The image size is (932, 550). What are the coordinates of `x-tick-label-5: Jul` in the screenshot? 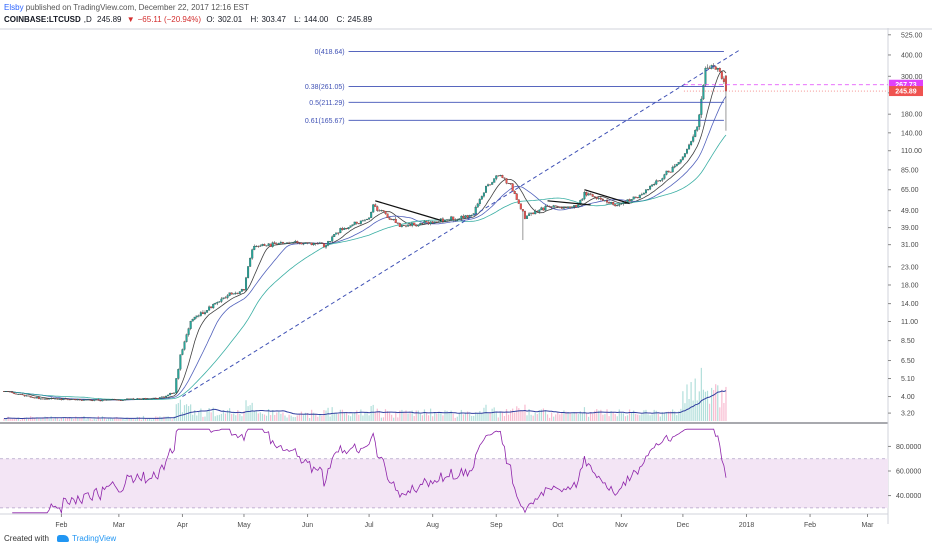 It's located at (369, 525).